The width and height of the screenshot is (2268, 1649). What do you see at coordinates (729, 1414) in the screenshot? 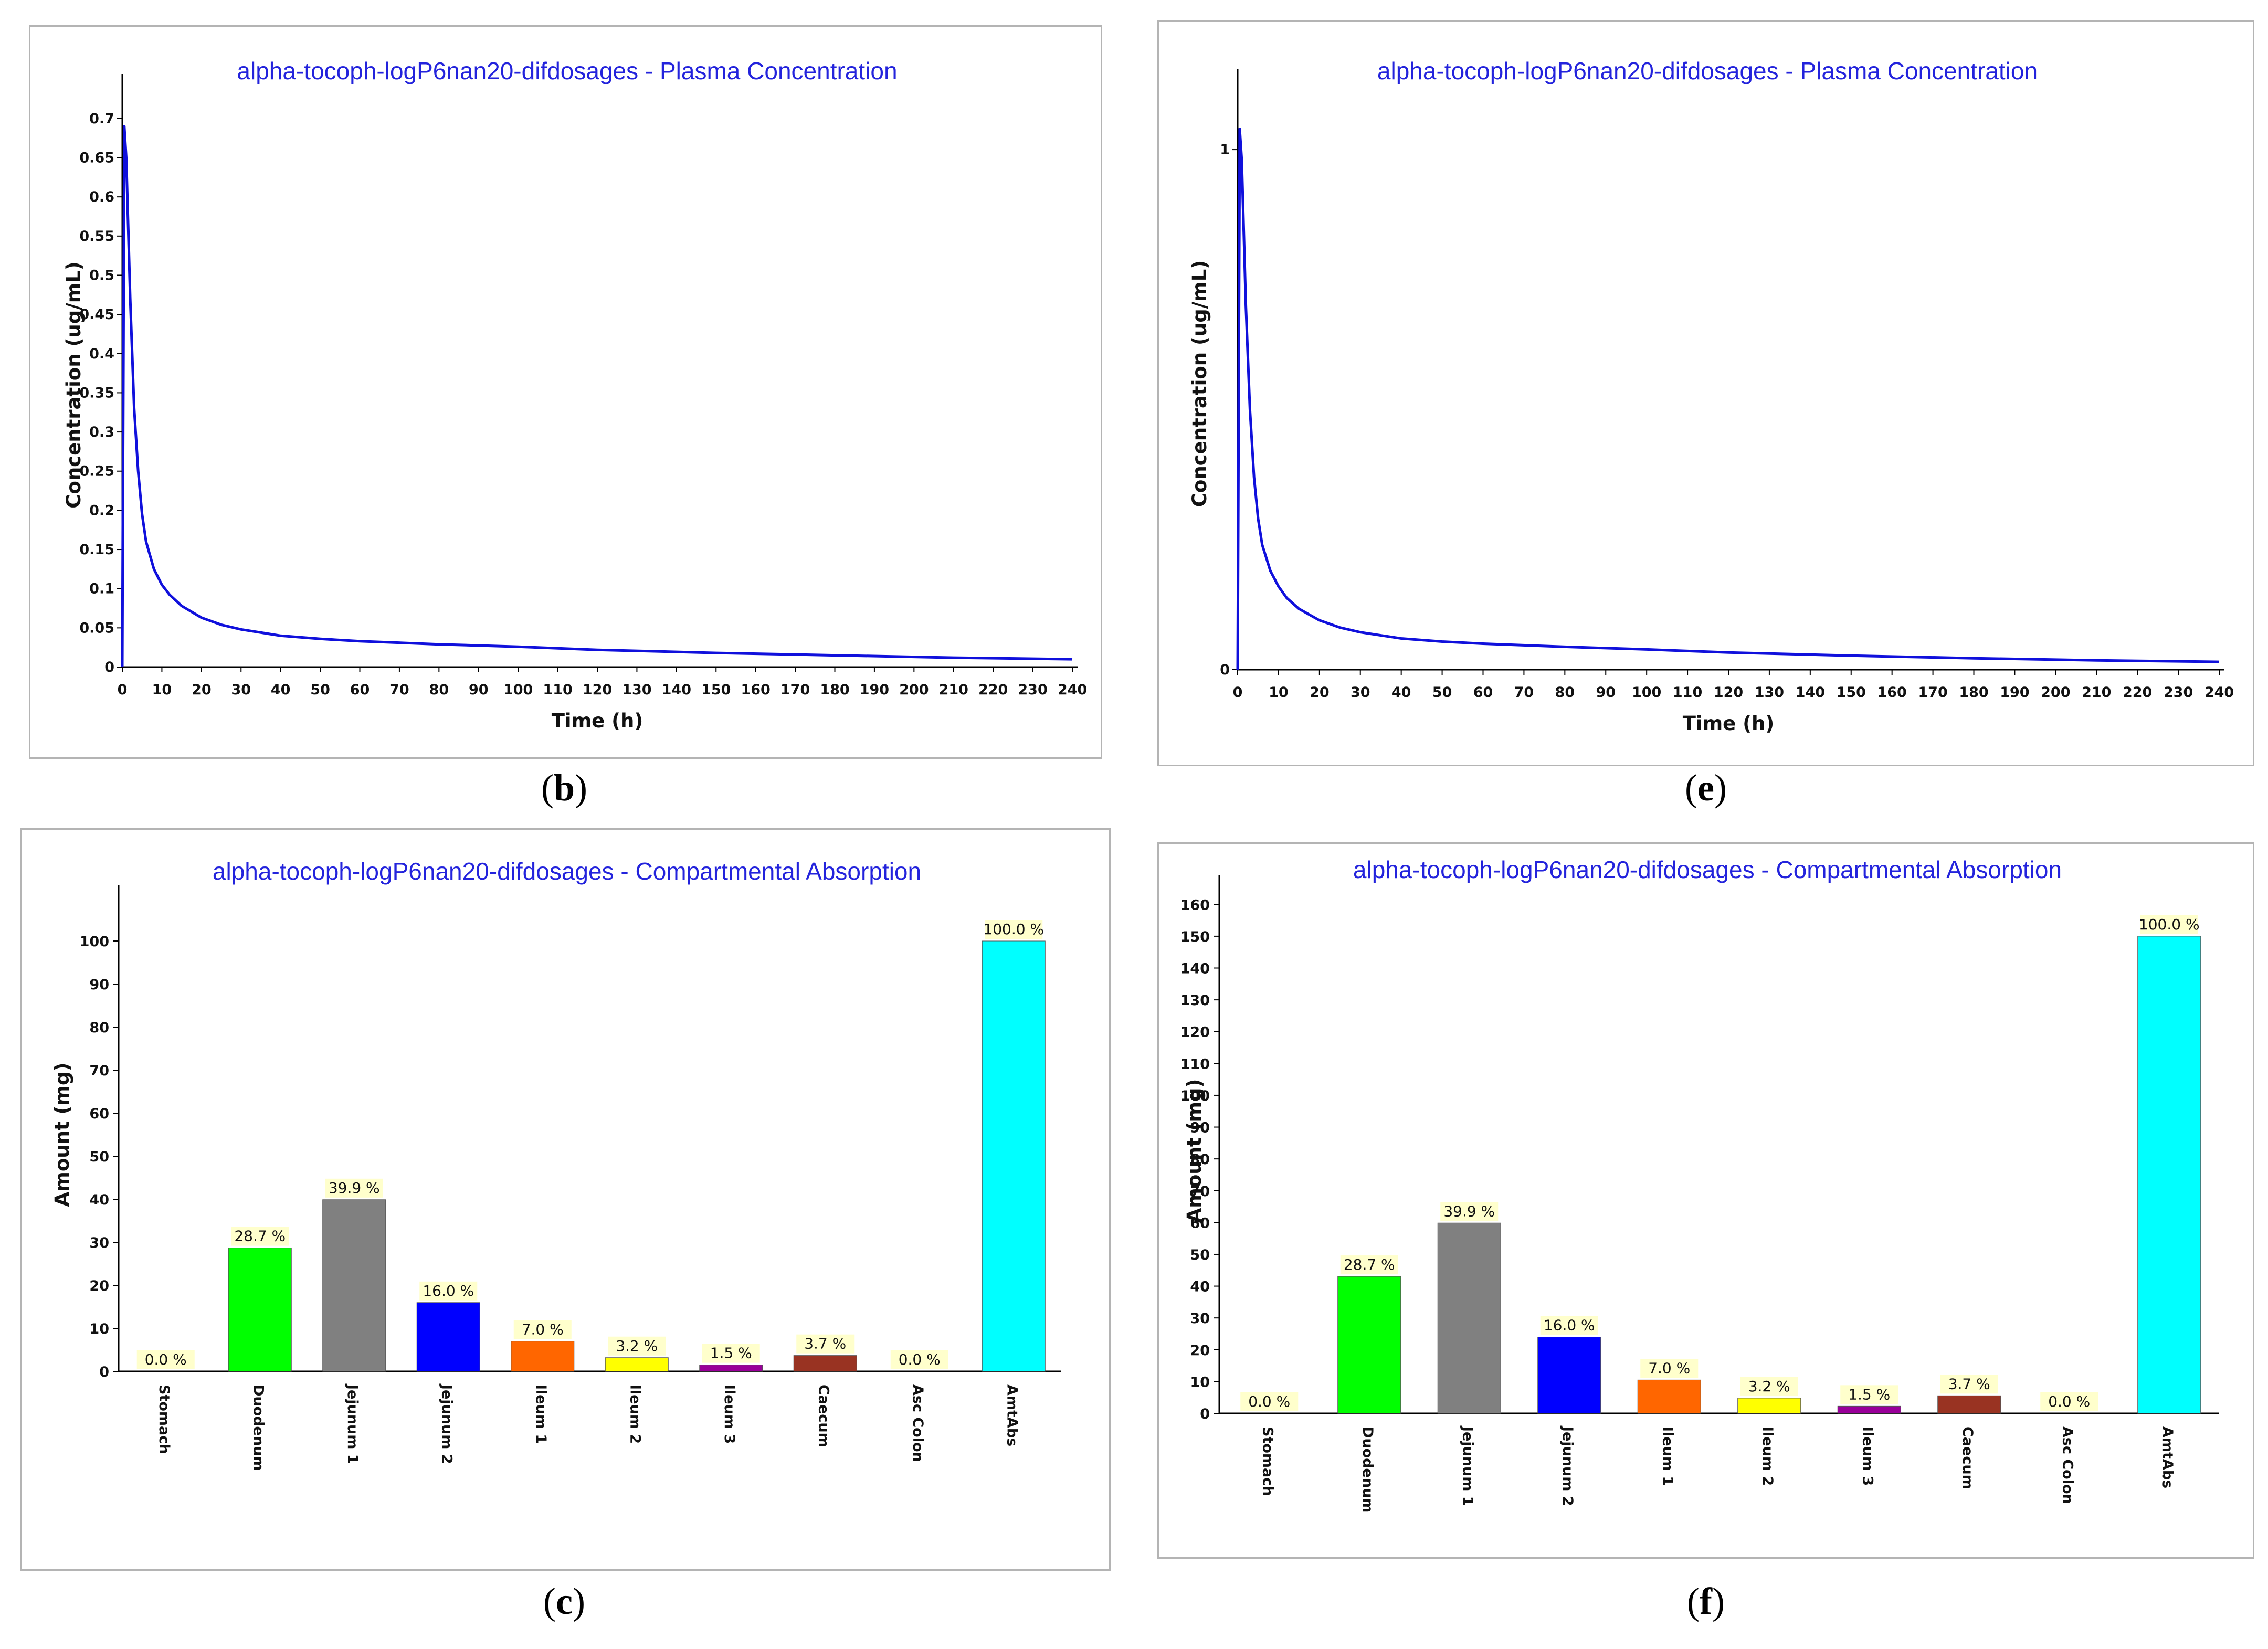
I see `category-label: Ileum 3` at bounding box center [729, 1414].